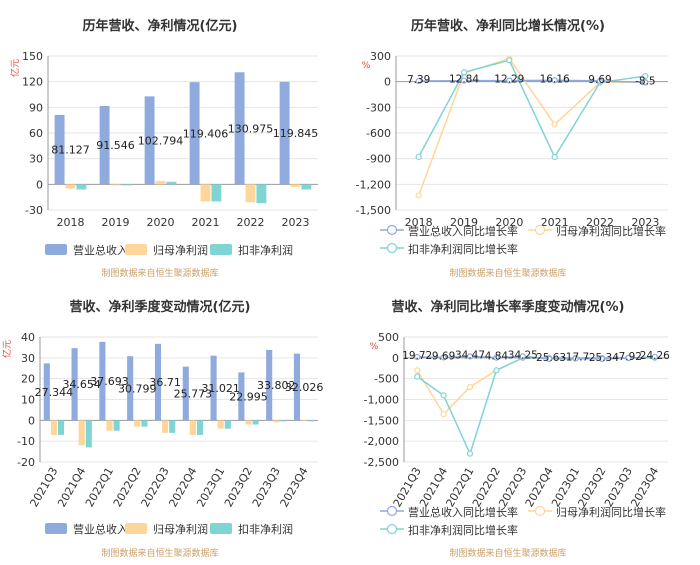 This screenshot has height=565, width=700. I want to click on y-tick-label: -2,000, so click(381, 441).